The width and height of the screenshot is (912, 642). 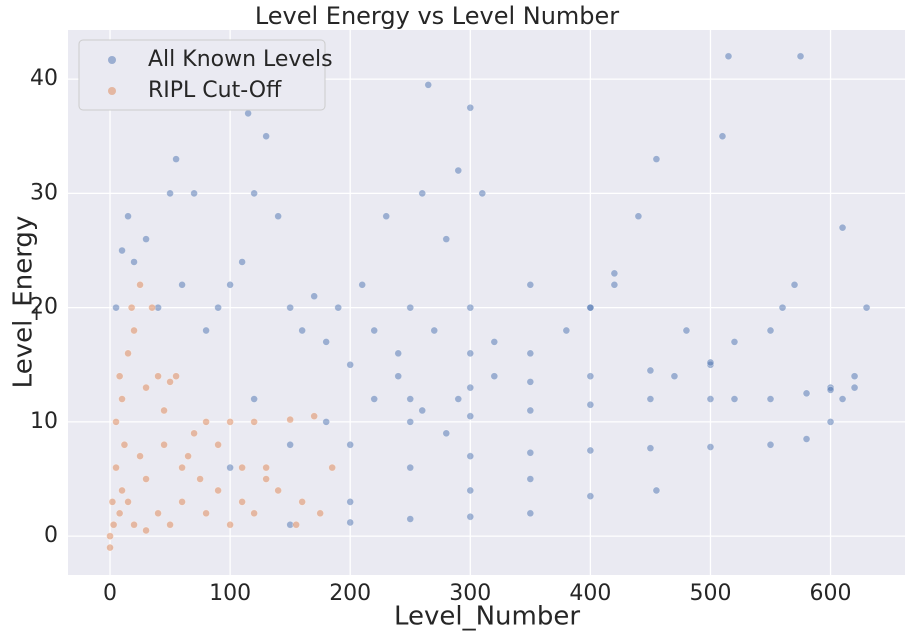 What do you see at coordinates (215, 90) in the screenshot?
I see `legend-label: RIPL Cut-Off` at bounding box center [215, 90].